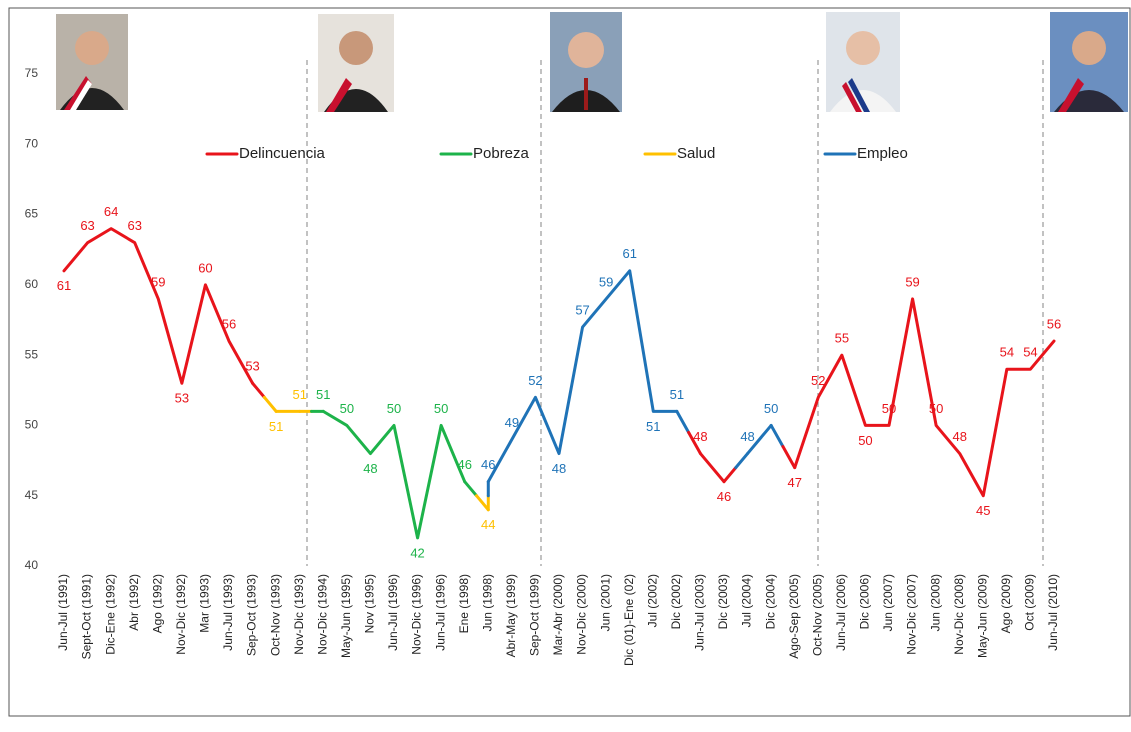  Describe the element at coordinates (501, 153) in the screenshot. I see `legend-label: Pobreza` at that location.